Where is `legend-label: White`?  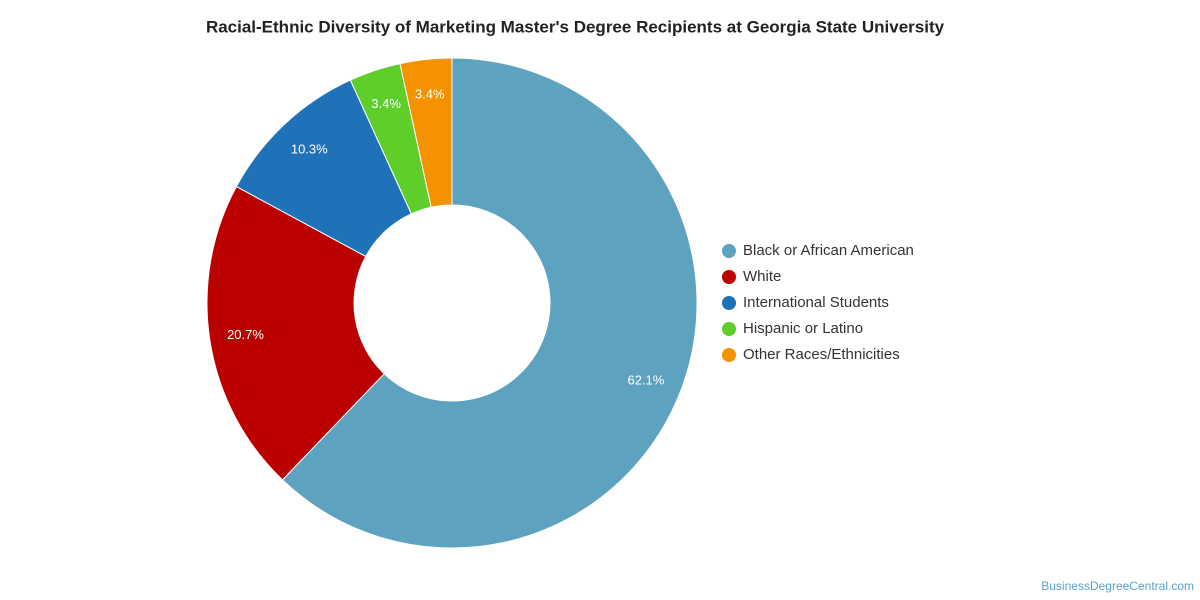
legend-label: White is located at coordinates (762, 276).